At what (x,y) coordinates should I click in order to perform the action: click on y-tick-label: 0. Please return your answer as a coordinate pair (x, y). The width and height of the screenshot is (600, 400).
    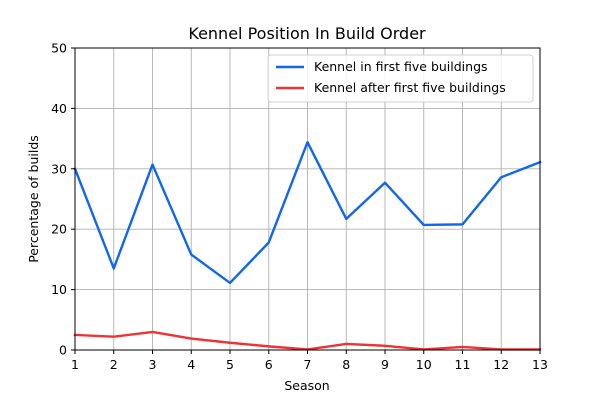
    Looking at the image, I should click on (63, 350).